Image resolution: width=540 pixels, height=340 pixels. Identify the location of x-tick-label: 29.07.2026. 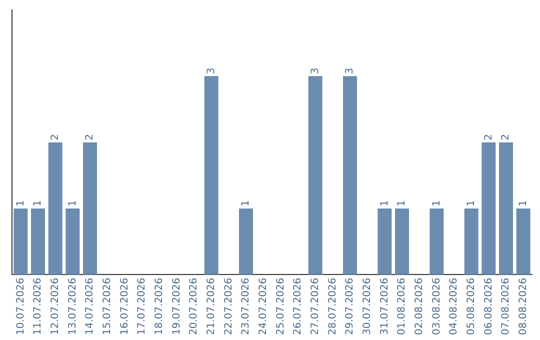
(350, 307).